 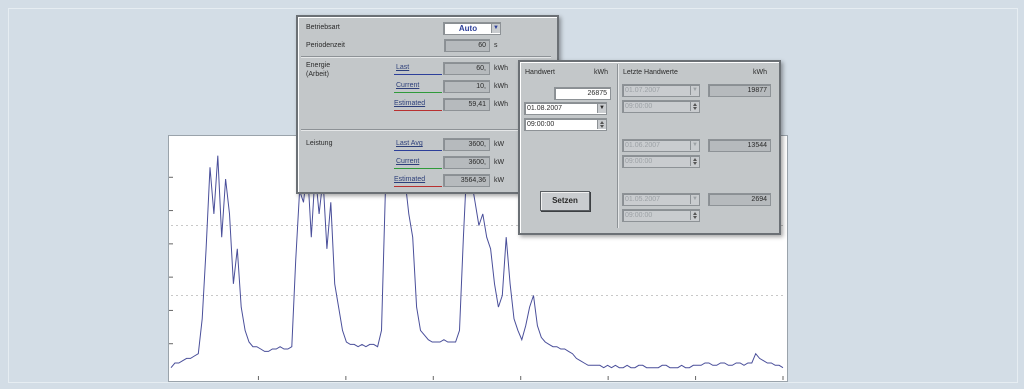 I want to click on energie-current-label: Current, so click(x=408, y=85).